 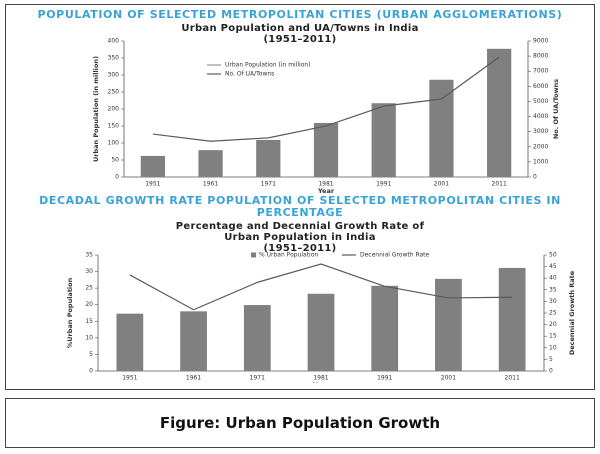 I want to click on y-tick-label: 30, so click(x=89, y=271).